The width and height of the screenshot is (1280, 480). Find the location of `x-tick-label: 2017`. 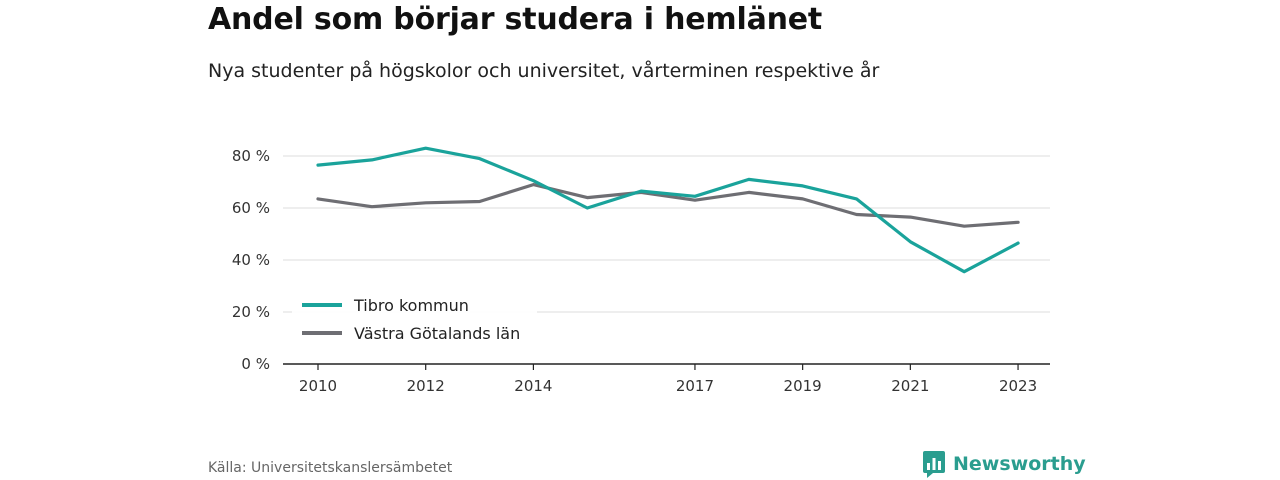

x-tick-label: 2017 is located at coordinates (695, 386).